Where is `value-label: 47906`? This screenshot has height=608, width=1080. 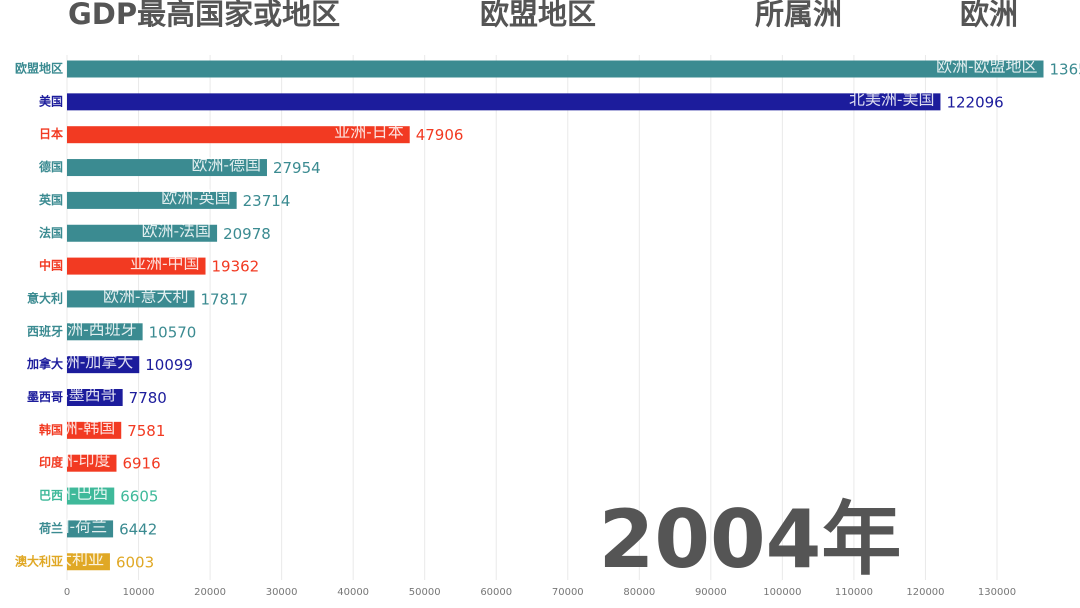
value-label: 47906 is located at coordinates (440, 135).